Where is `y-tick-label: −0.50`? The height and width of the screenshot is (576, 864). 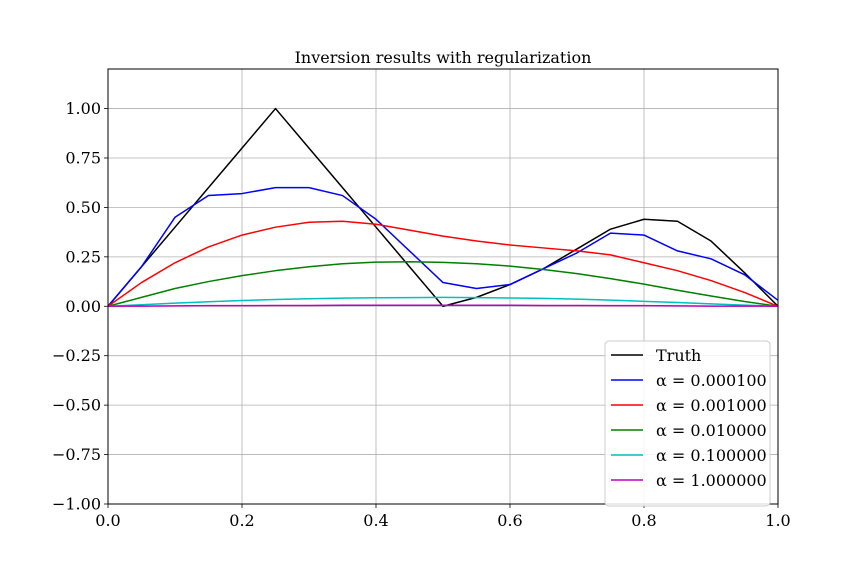 y-tick-label: −0.50 is located at coordinates (76, 405).